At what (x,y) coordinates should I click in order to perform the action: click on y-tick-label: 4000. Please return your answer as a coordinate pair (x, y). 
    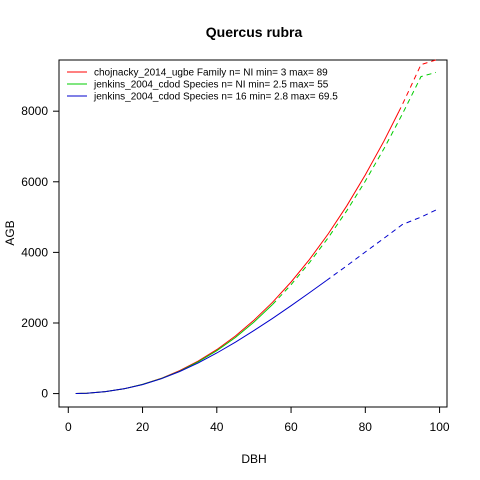
    Looking at the image, I should click on (34, 252).